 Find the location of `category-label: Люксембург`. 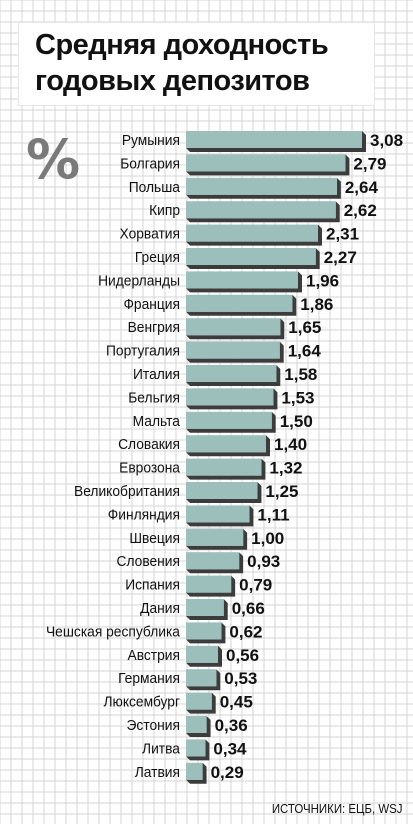

category-label: Люксембург is located at coordinates (141, 702).